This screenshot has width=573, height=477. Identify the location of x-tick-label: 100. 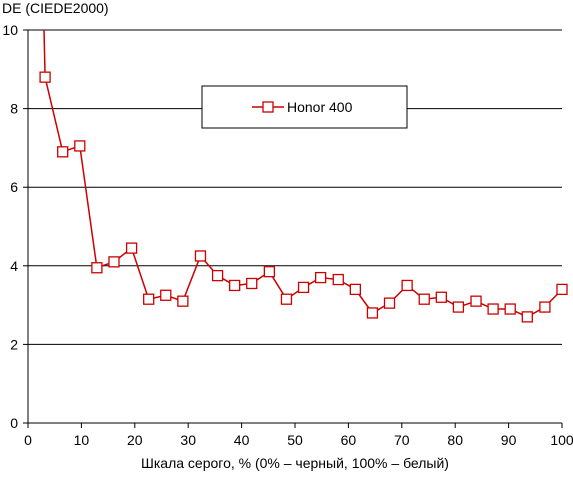
(561, 440).